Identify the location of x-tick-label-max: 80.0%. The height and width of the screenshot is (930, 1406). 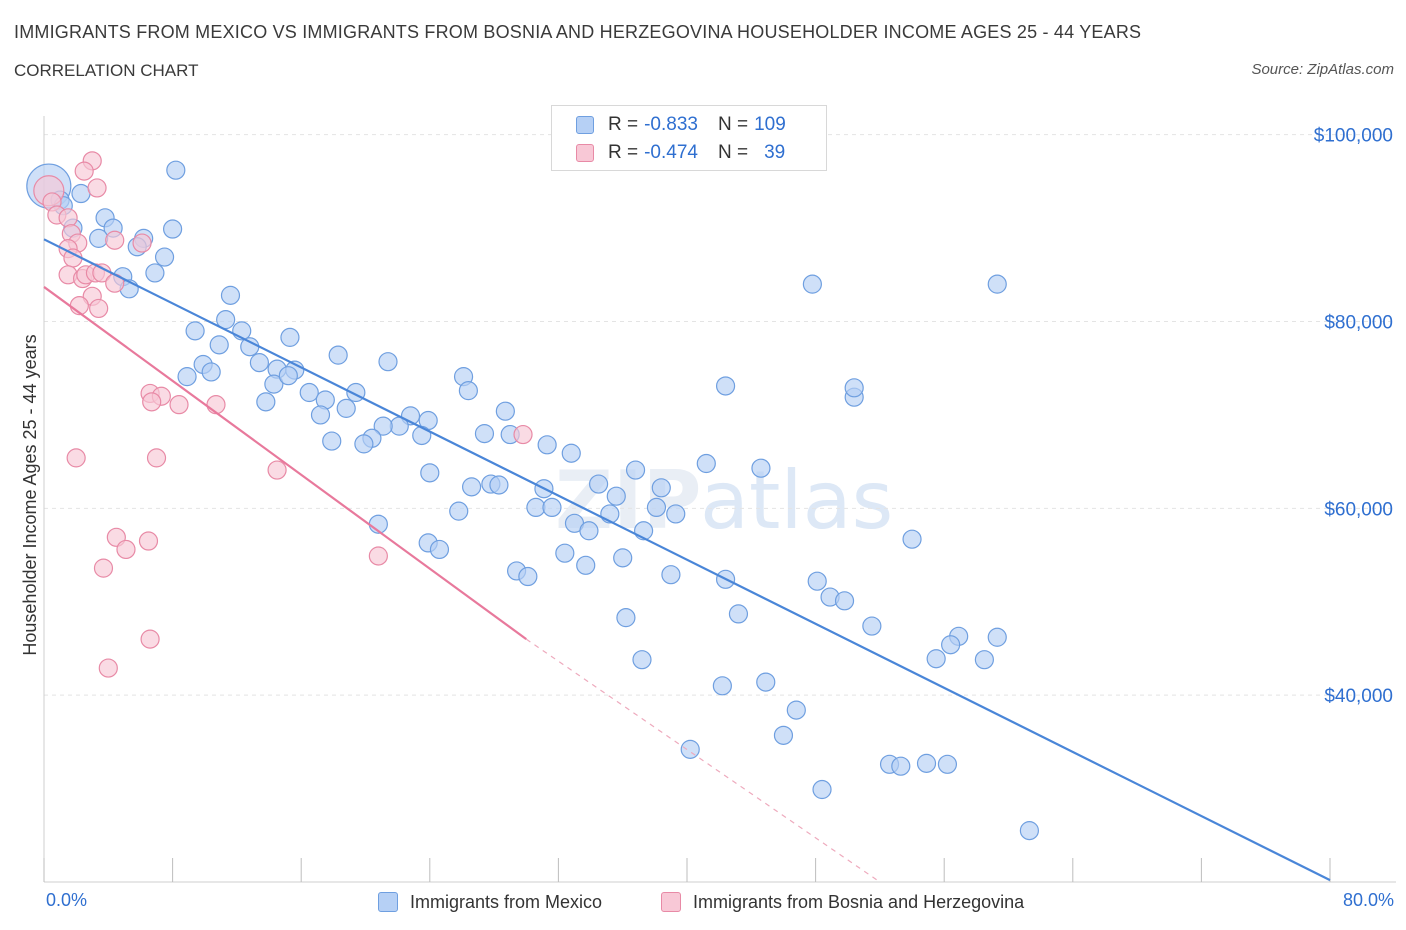
(1368, 900).